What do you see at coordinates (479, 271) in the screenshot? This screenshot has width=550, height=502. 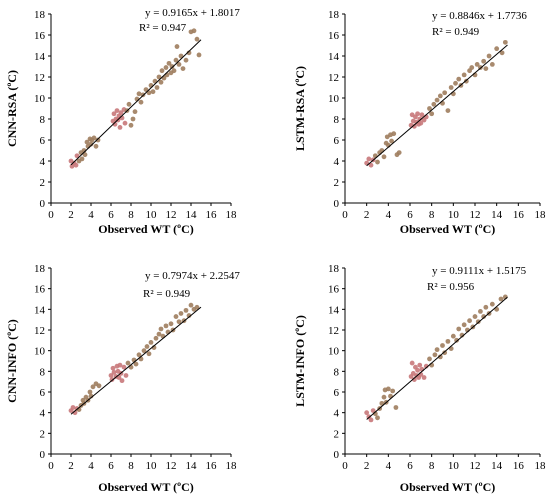 I see `regression-equation: y = 0.9111x + 1.5175` at bounding box center [479, 271].